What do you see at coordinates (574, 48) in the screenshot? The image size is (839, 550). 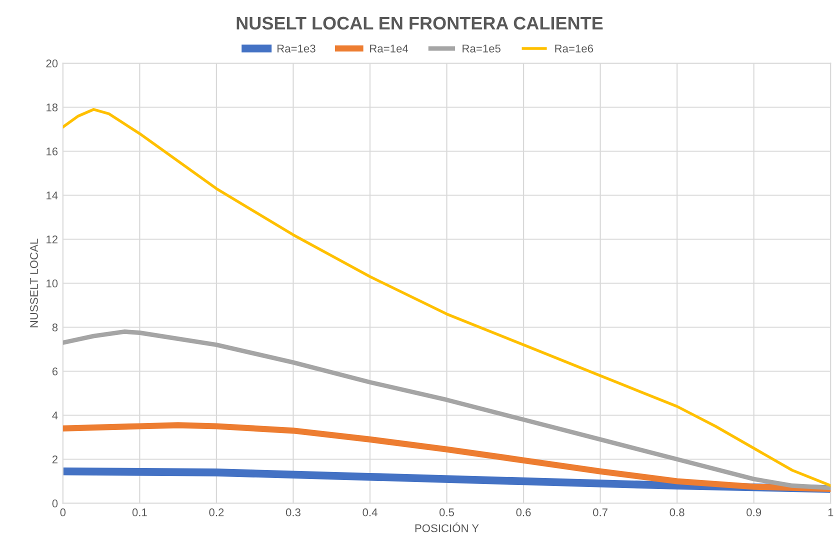 I see `legend-label: Ra=1e6` at bounding box center [574, 48].